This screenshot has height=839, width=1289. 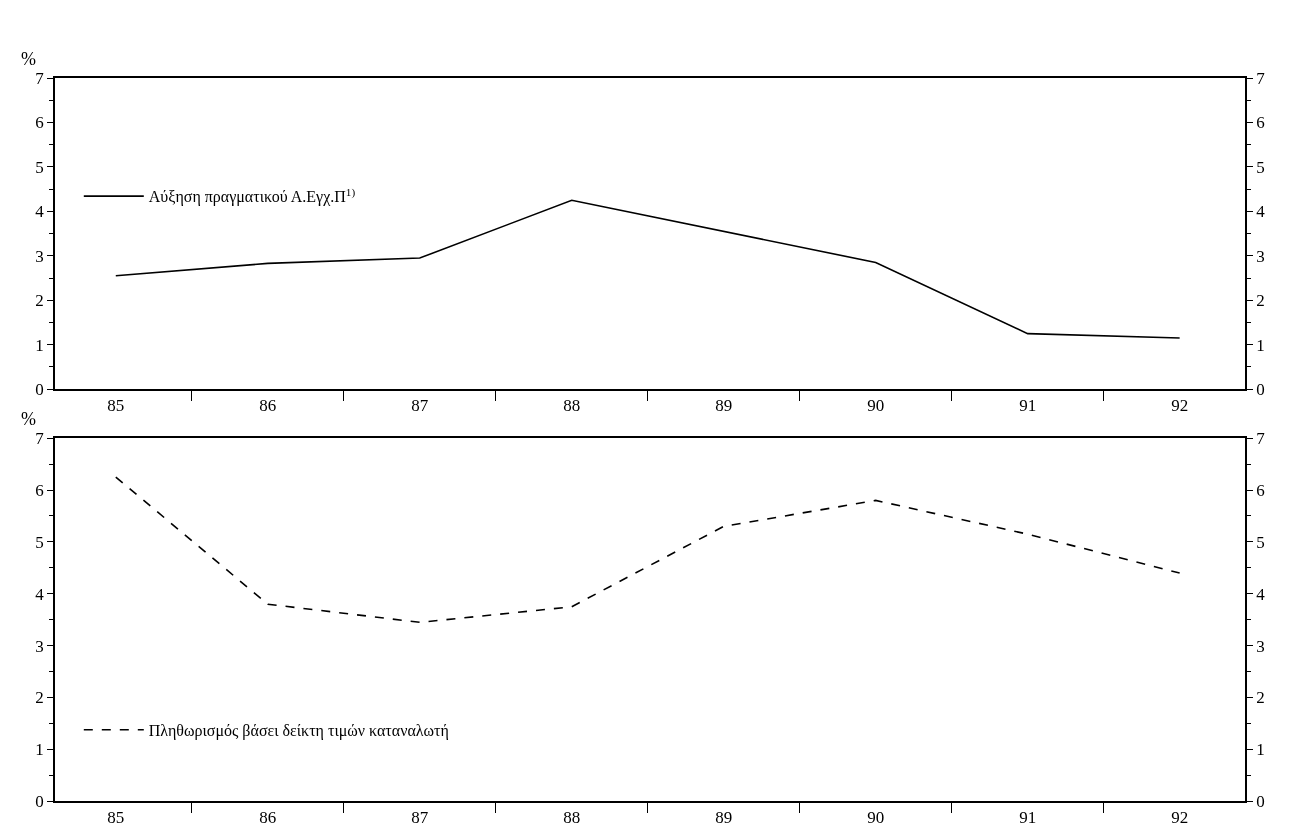 What do you see at coordinates (298, 730) in the screenshot?
I see `legend-label: Πληθωρισμός βάσει δείκτη τιμών καταναλωτή` at bounding box center [298, 730].